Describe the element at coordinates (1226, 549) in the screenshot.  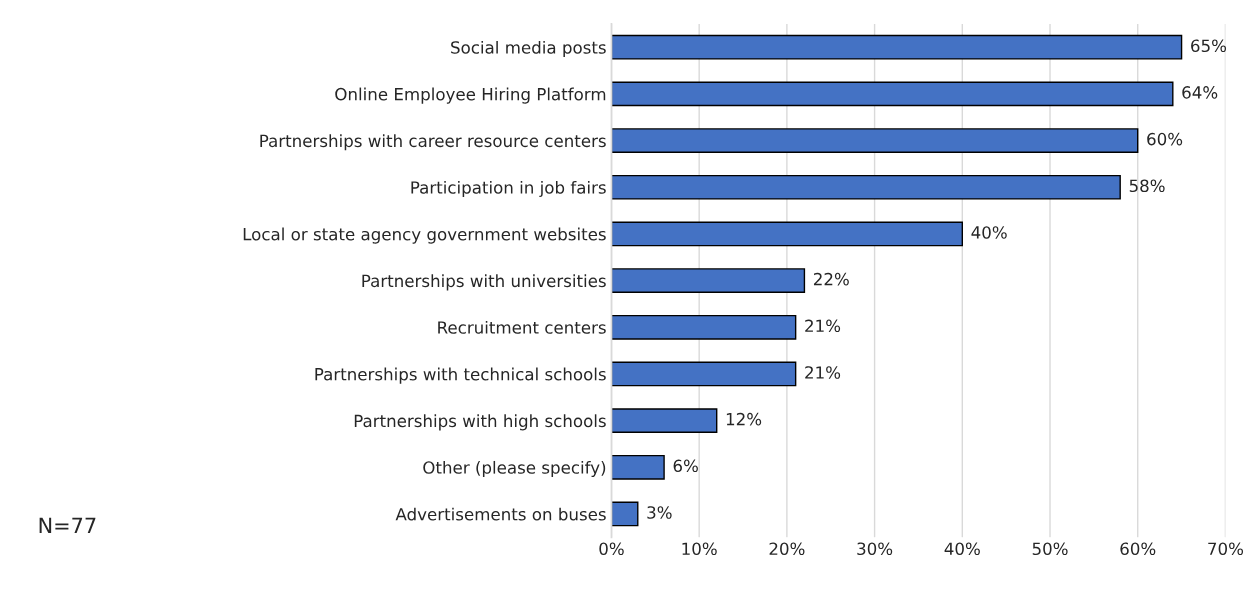
I see `x-tick-label: 70%` at that location.